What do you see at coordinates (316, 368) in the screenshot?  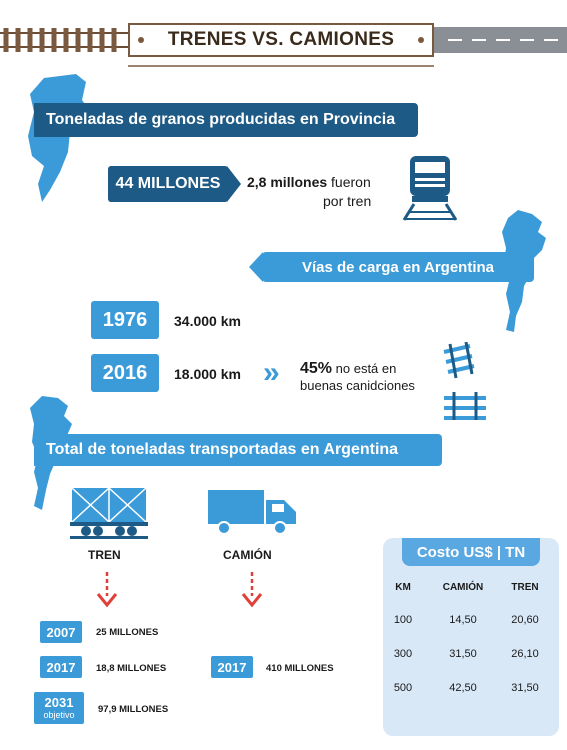 I see `tracks-condition-pct: 45%` at bounding box center [316, 368].